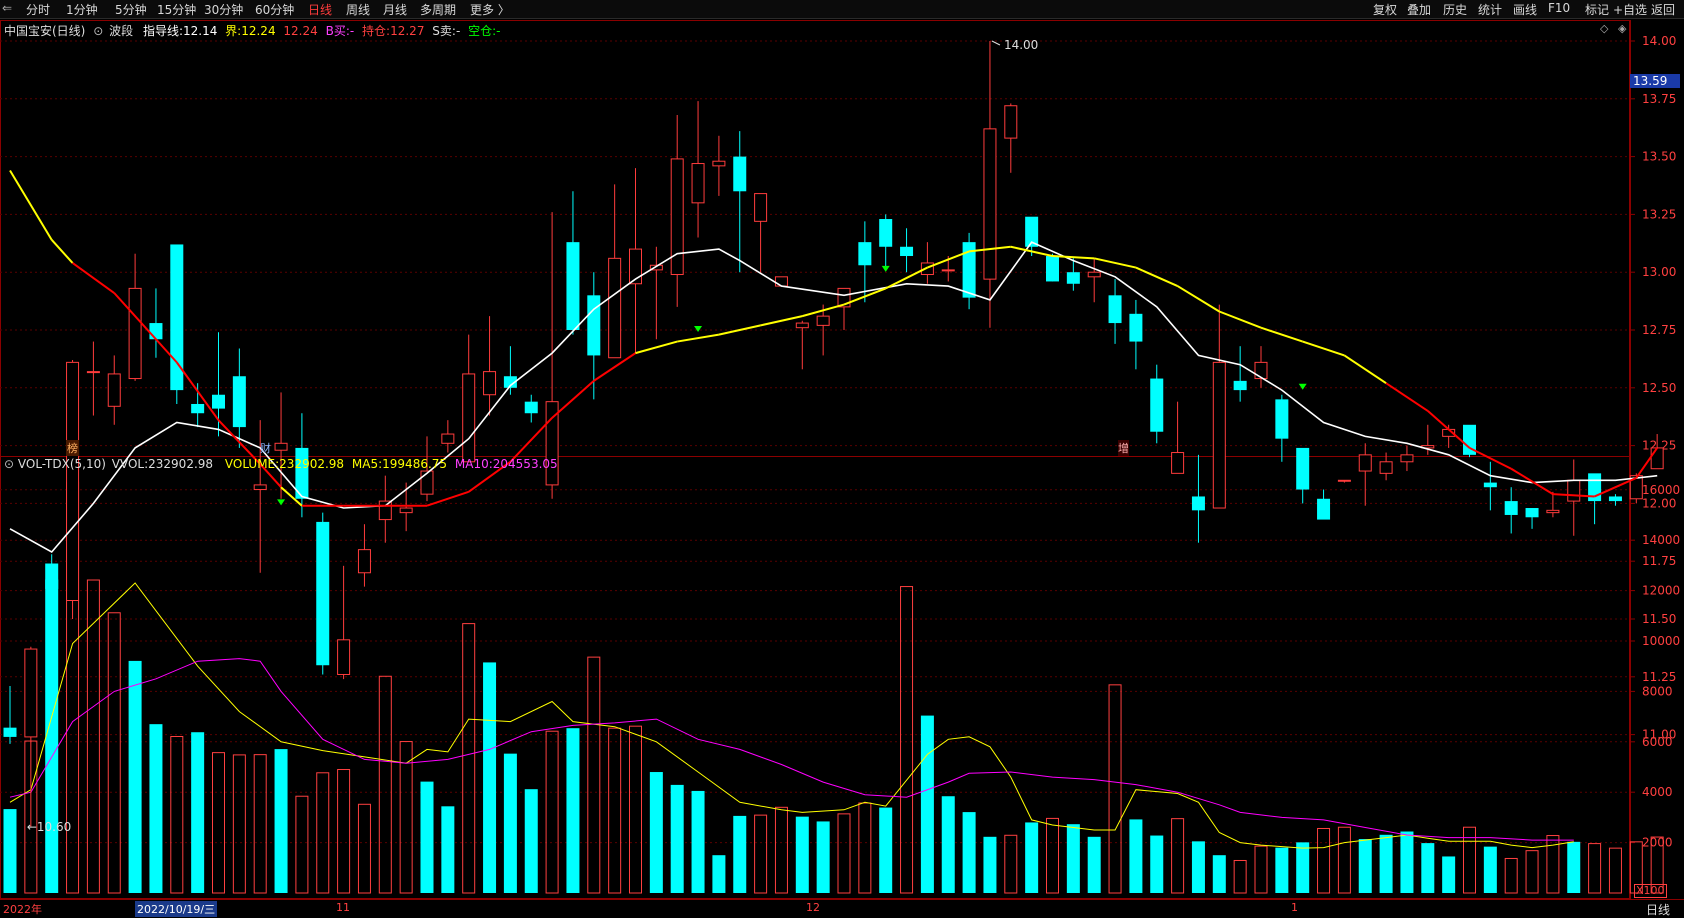 The width and height of the screenshot is (1684, 918). I want to click on price-tick-label: 13.75, so click(1659, 99).